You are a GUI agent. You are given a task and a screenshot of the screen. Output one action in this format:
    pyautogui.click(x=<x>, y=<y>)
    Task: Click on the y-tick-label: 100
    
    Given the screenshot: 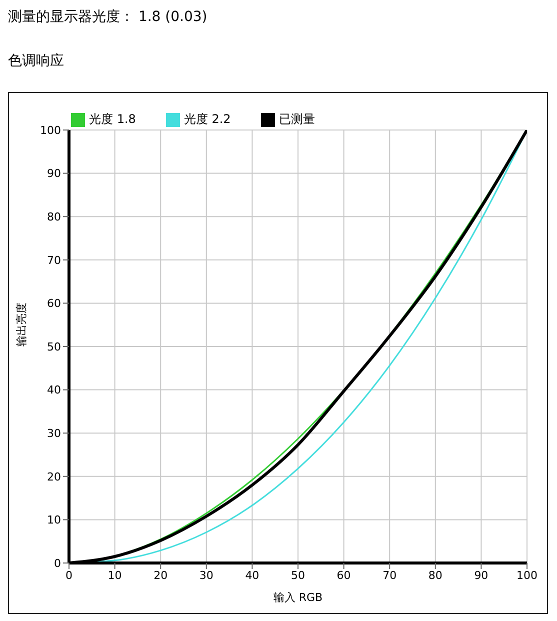 What is the action you would take?
    pyautogui.click(x=50, y=130)
    